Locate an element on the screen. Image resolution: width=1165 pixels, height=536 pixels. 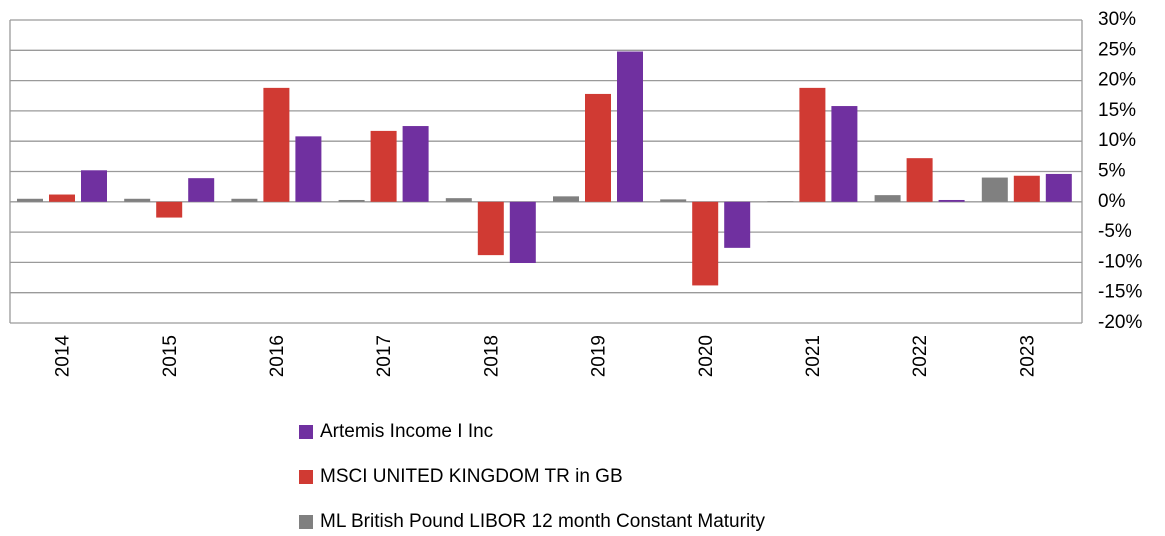
legend-label: MSCI UNITED KINGDOM TR in GB is located at coordinates (471, 476).